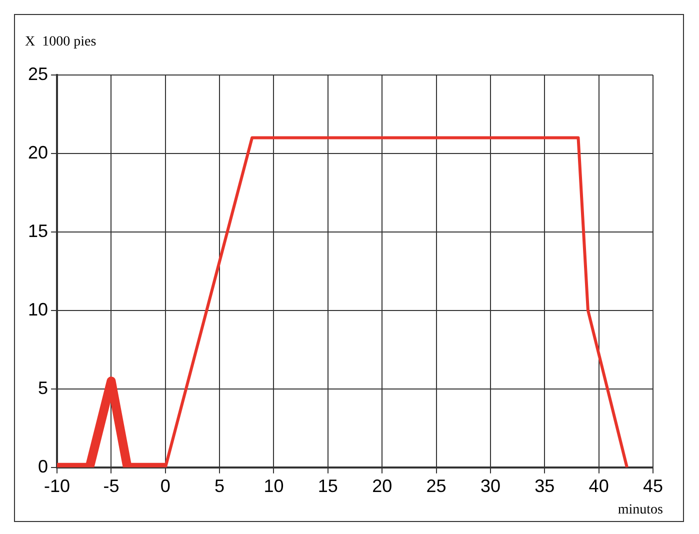 The width and height of the screenshot is (699, 534). What do you see at coordinates (490, 486) in the screenshot?
I see `x-tick-label: 30` at bounding box center [490, 486].